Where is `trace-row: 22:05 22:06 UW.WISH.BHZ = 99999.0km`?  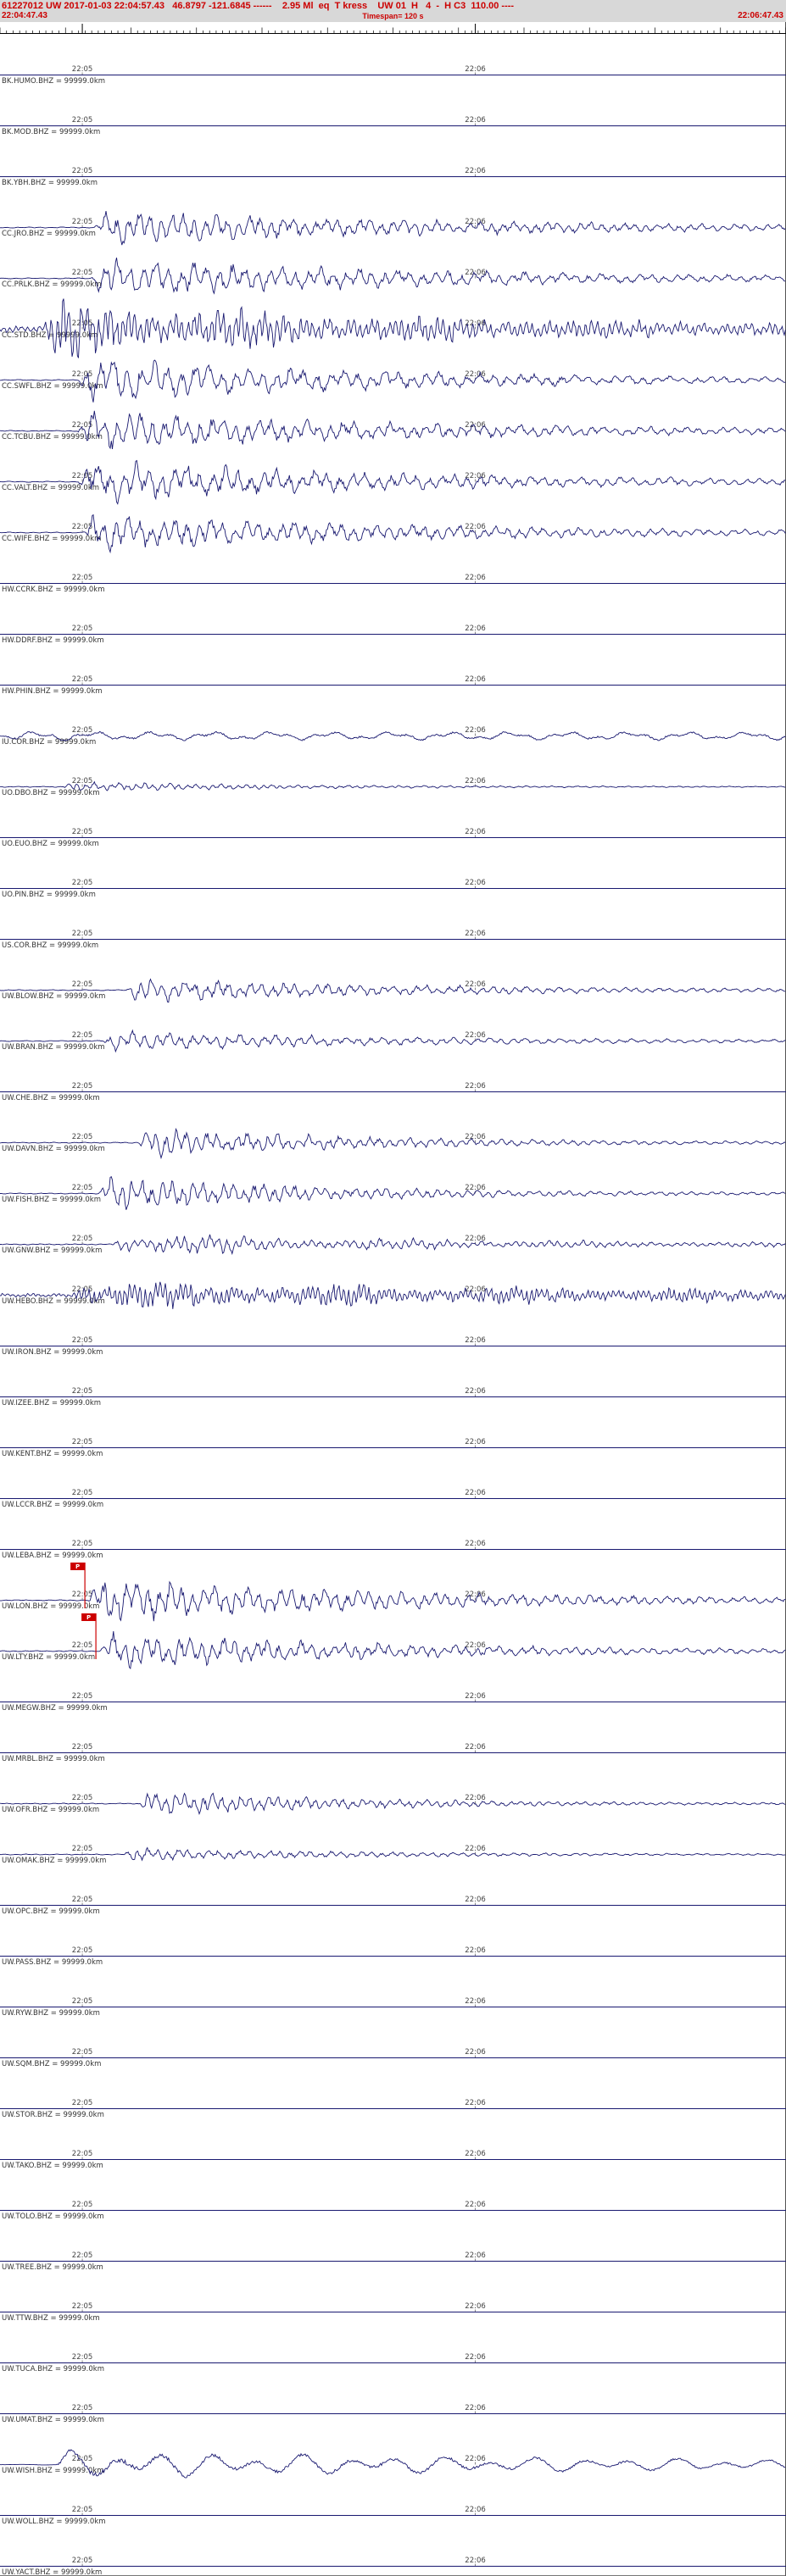 trace-row: 22:05 22:06 UW.WISH.BHZ = 99999.0km is located at coordinates (393, 2464).